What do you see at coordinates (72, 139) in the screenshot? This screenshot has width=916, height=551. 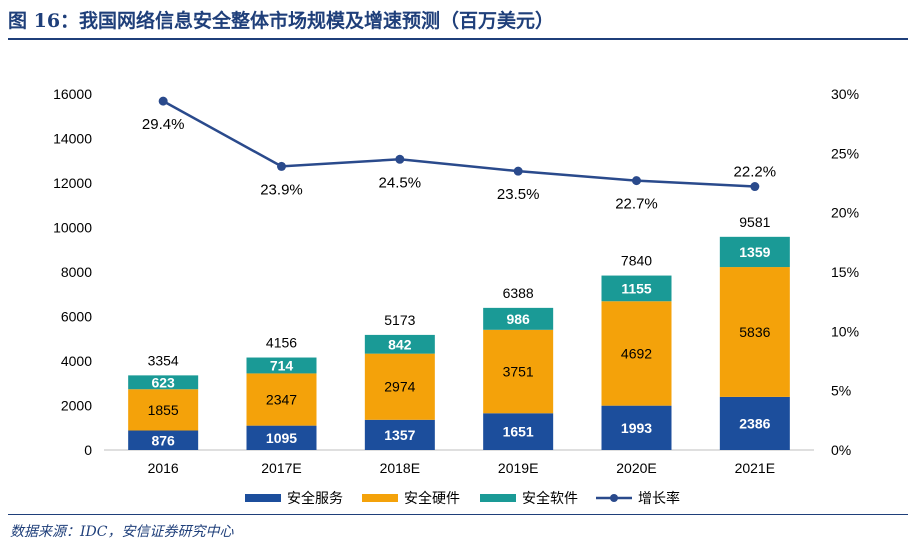 I see `y-left-tick-label: 14000` at bounding box center [72, 139].